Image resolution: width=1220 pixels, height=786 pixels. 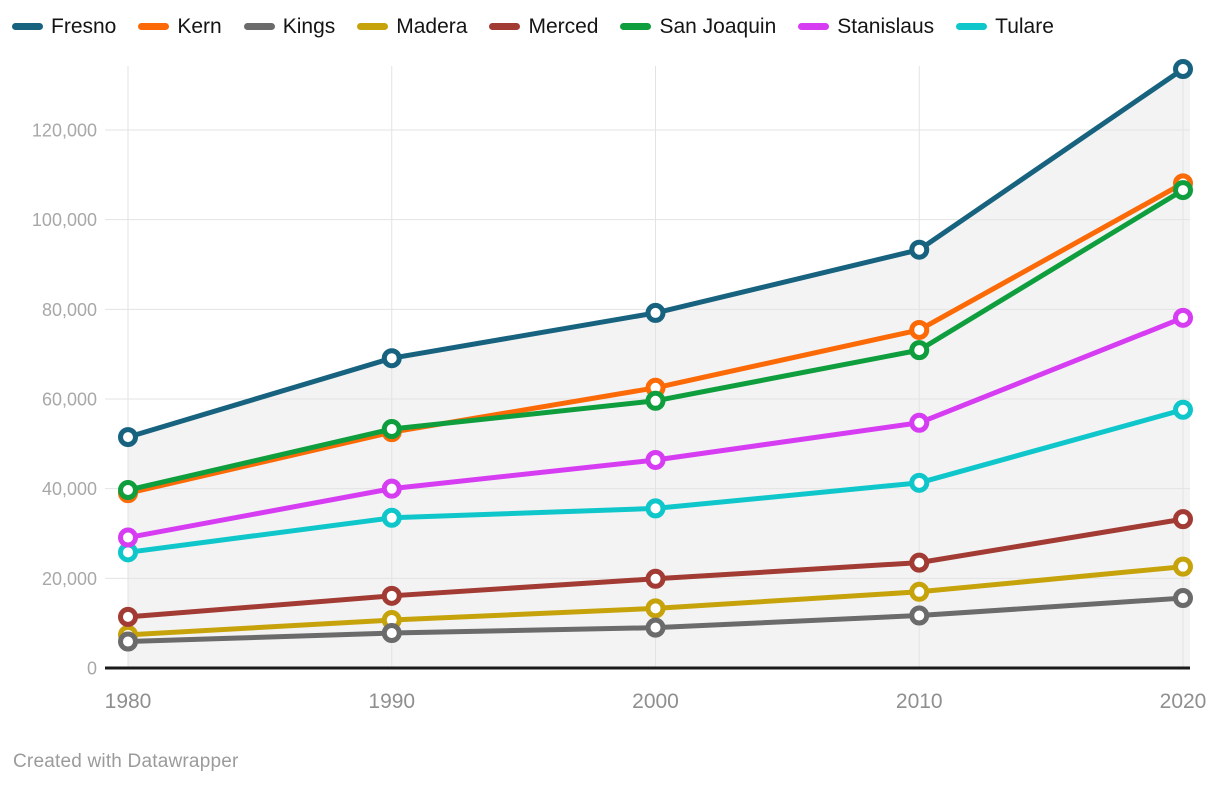 I want to click on legend-label: Tulare, so click(x=1024, y=26).